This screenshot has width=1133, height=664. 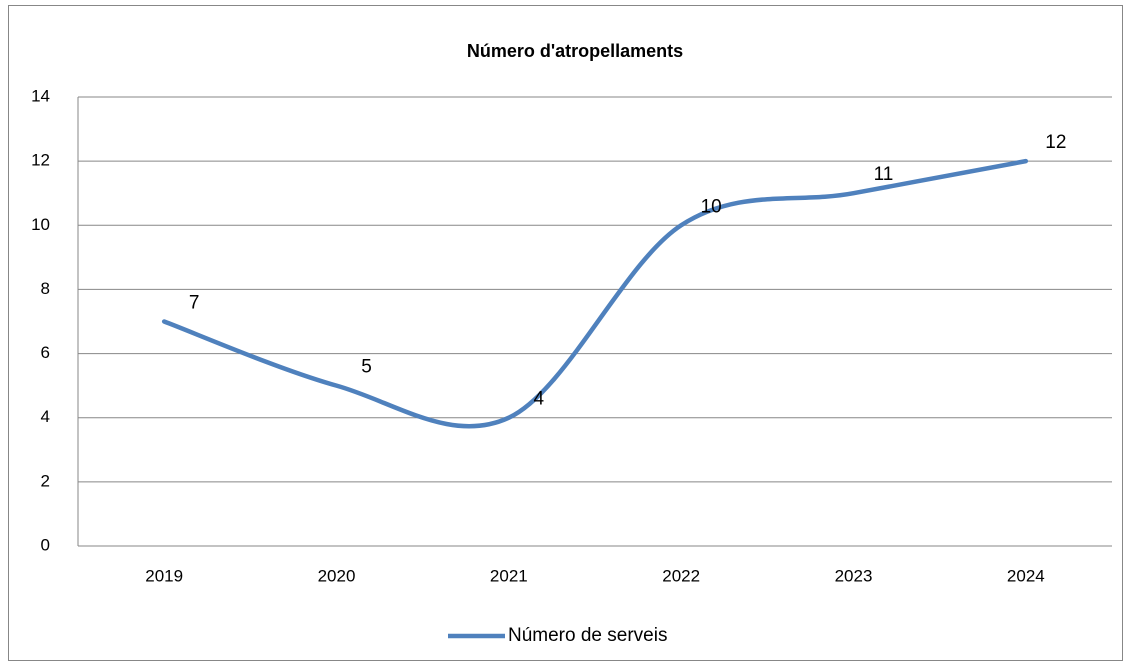 I want to click on y-tick-label: 0, so click(x=45, y=544).